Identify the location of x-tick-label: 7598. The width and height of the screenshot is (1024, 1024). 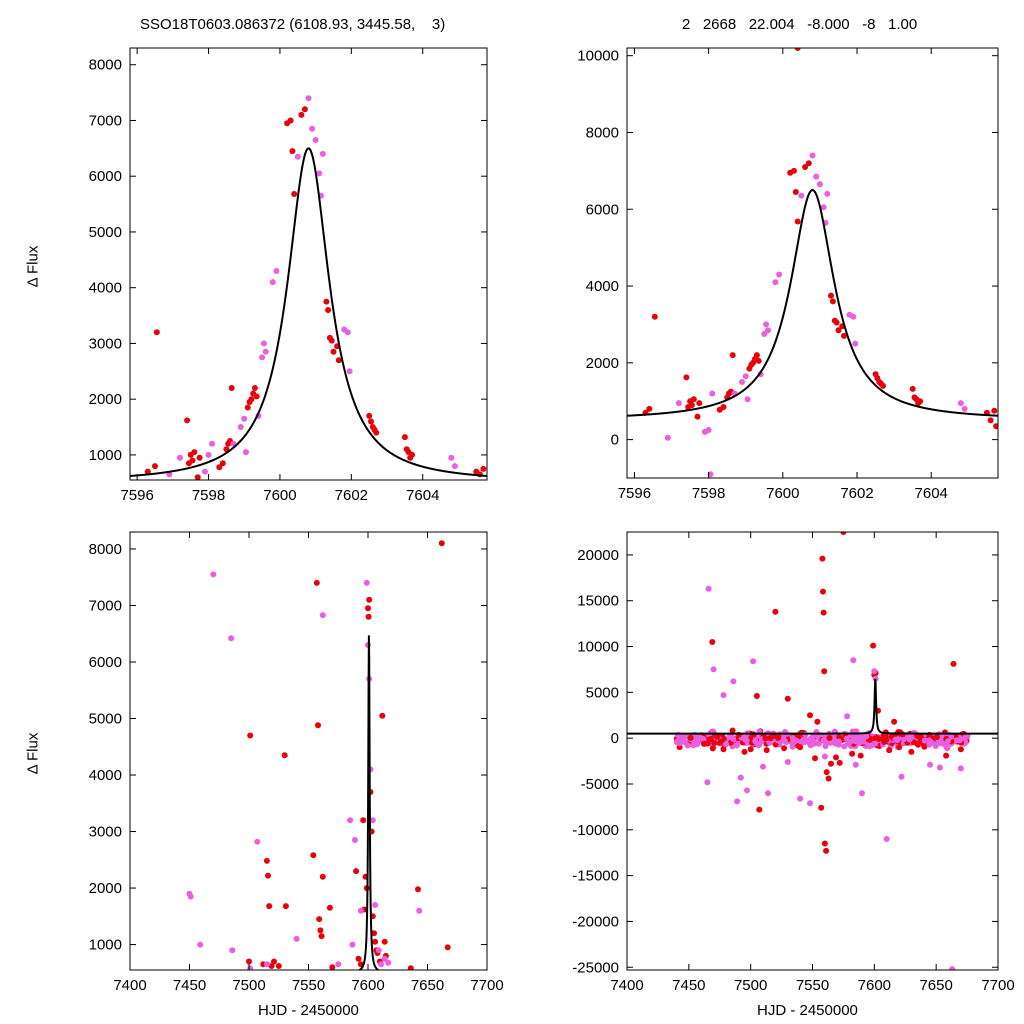
(708, 493).